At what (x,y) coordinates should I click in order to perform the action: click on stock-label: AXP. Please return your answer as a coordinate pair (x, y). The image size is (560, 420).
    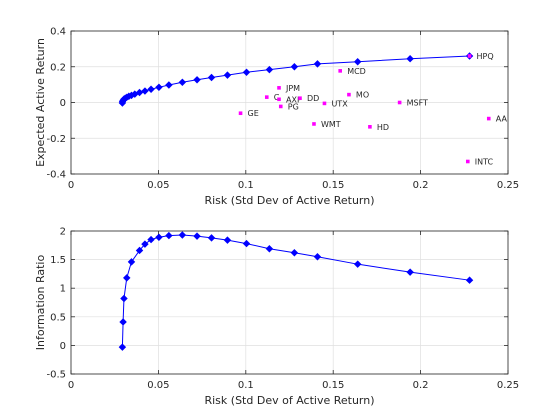
    Looking at the image, I should click on (294, 99).